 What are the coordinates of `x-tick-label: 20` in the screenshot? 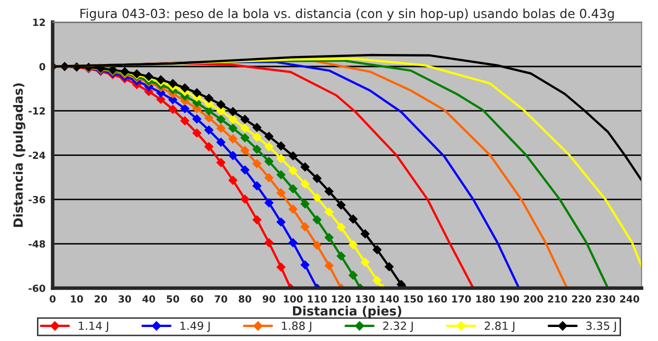 It's located at (101, 299).